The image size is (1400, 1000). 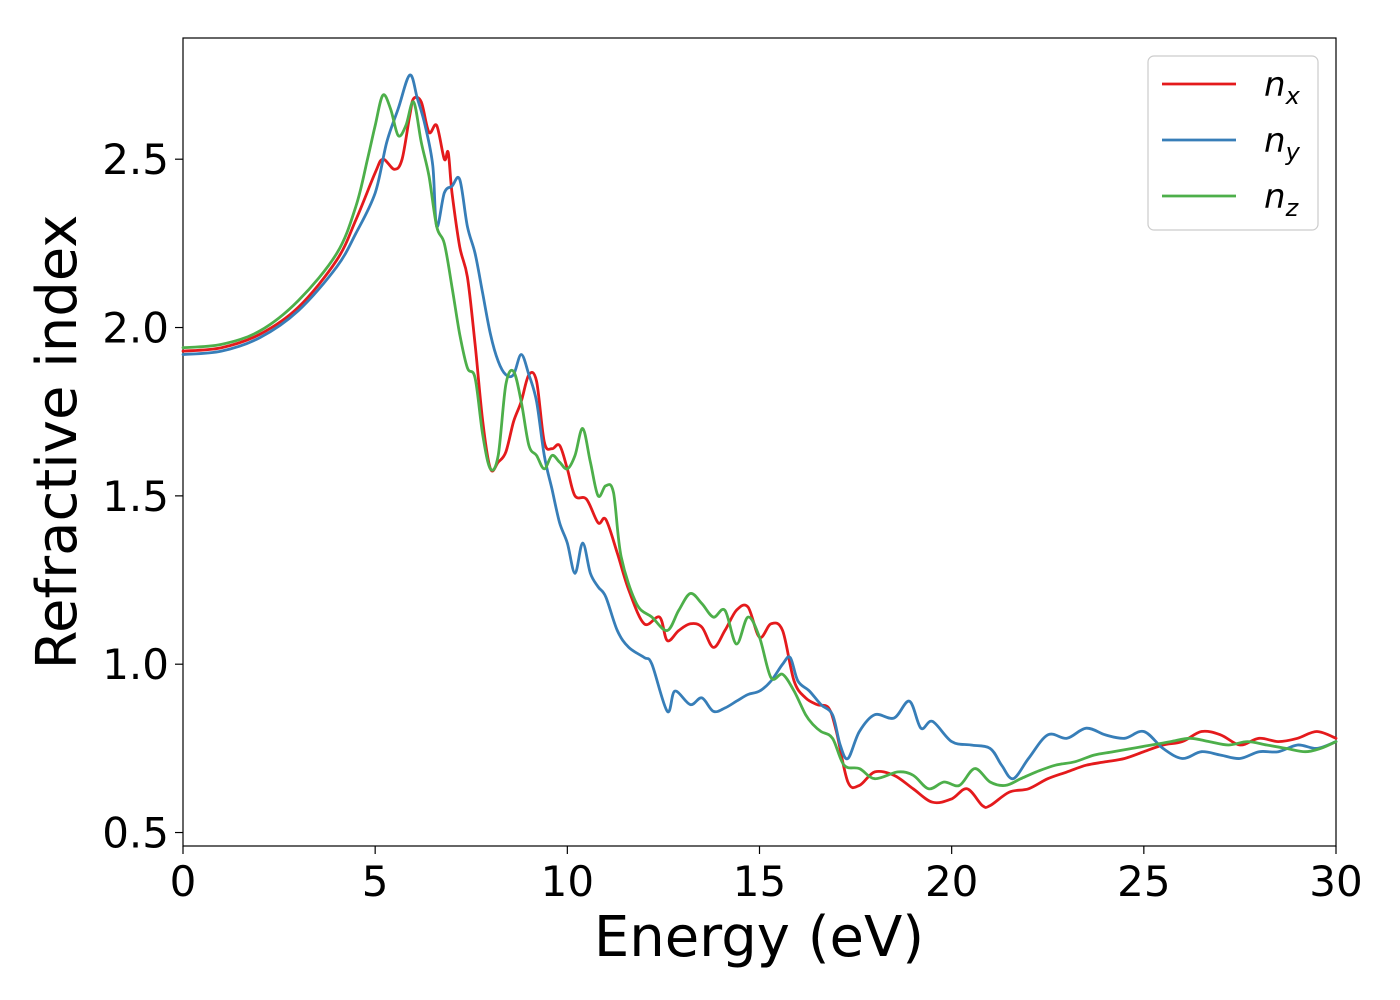 I want to click on x-tick-label: 5, so click(x=375, y=881).